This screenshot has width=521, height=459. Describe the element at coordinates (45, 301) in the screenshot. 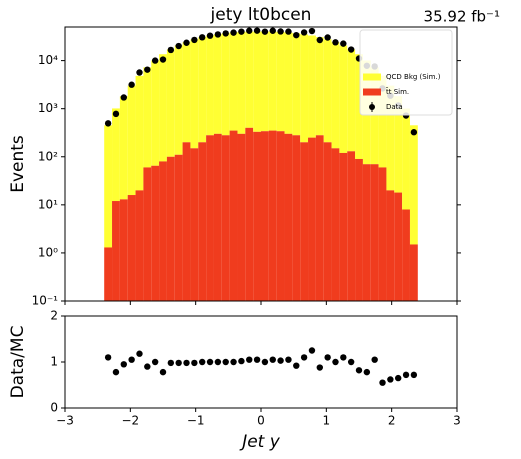

I see `y-tick-label: 10⁻¹` at that location.